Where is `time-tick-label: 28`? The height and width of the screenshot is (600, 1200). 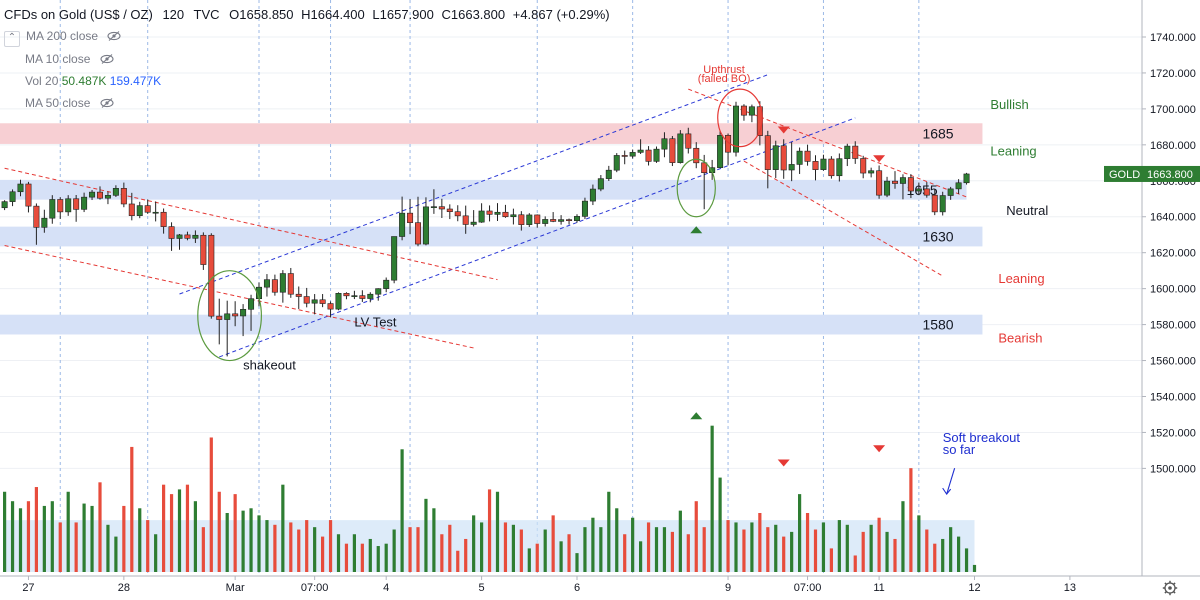 time-tick-label: 28 is located at coordinates (124, 588).